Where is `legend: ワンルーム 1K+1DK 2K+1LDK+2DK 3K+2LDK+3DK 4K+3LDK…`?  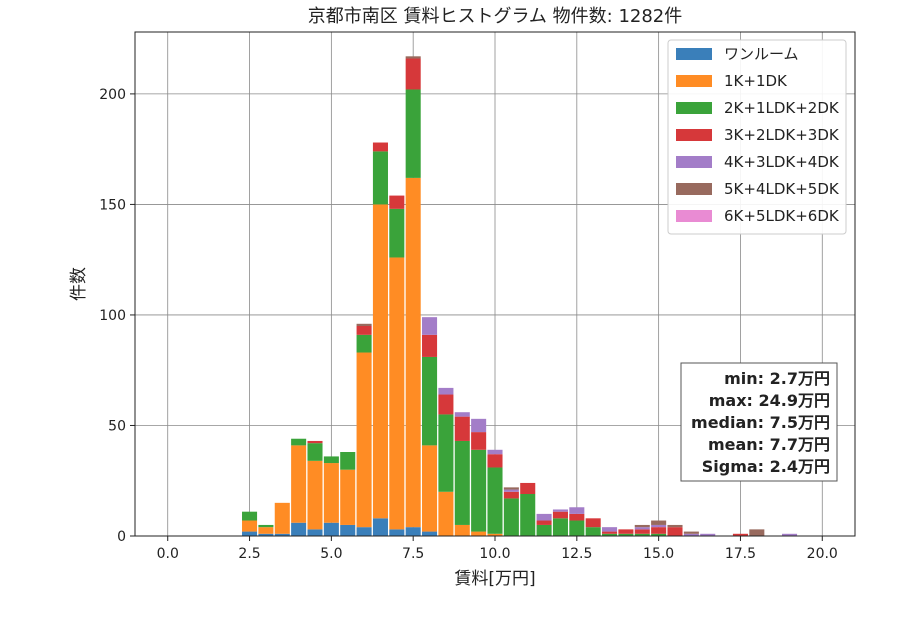 legend: ワンルーム 1K+1DK 2K+1LDK+2DK 3K+2LDK+3DK 4K+3LDK… is located at coordinates (757, 137).